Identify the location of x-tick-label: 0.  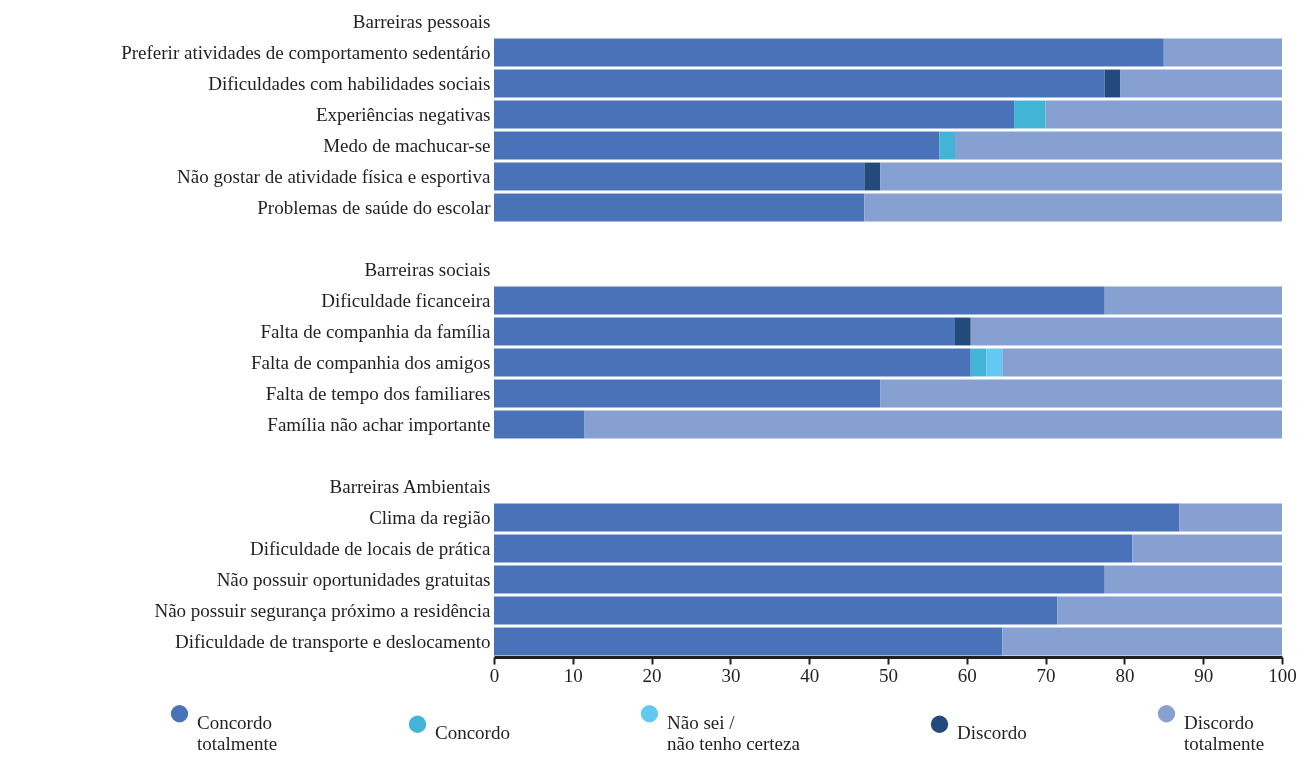
(494, 675).